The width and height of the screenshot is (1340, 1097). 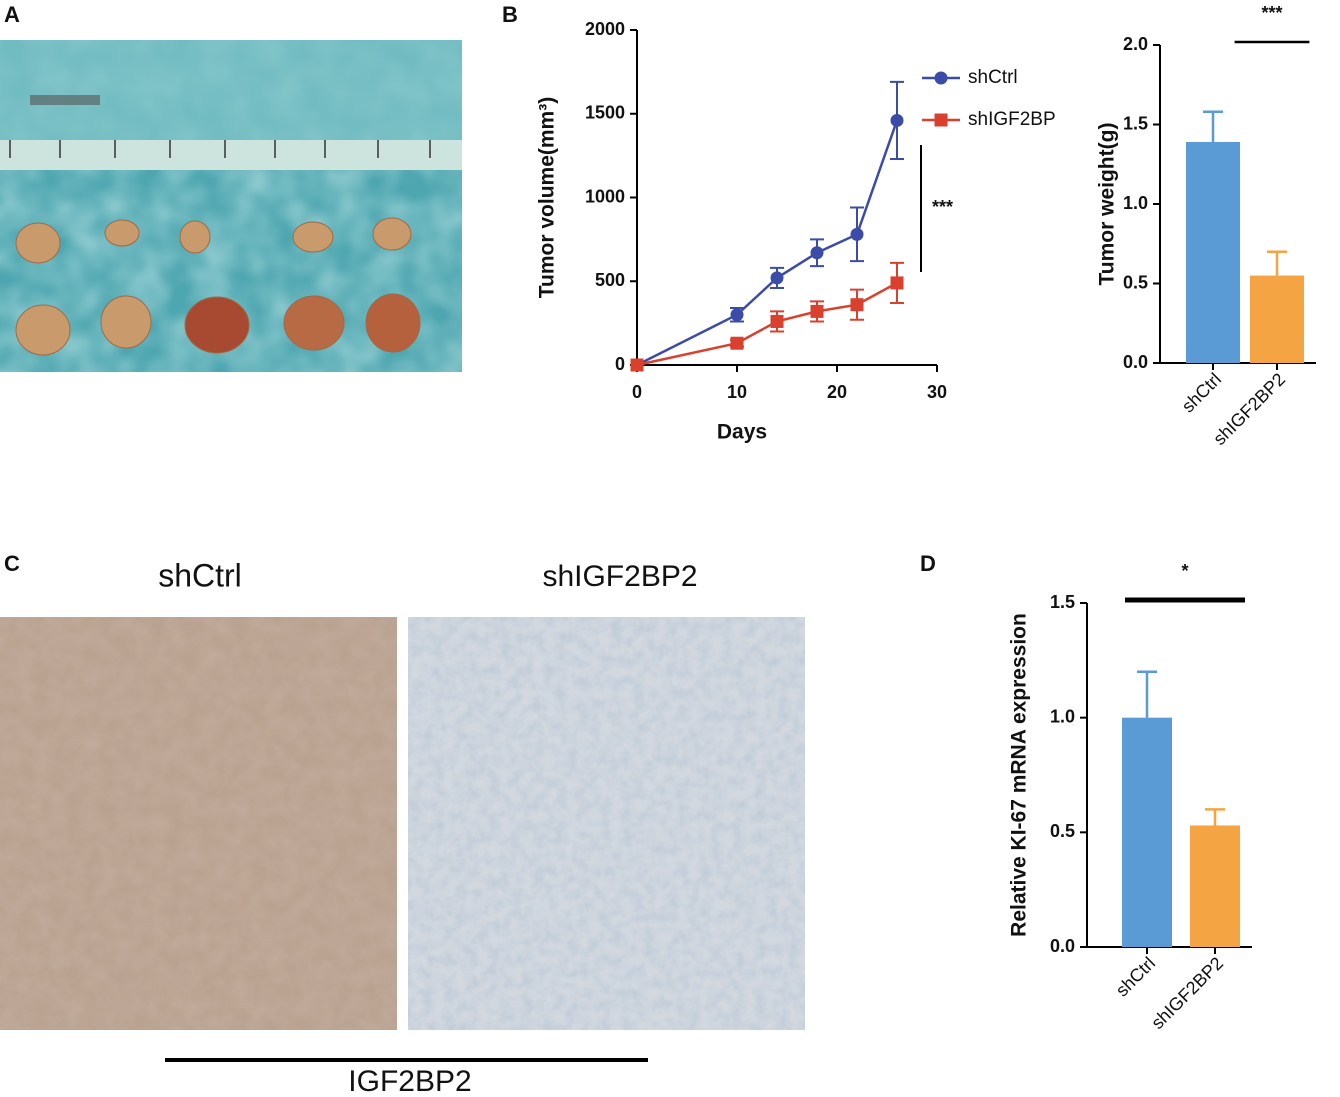 I want to click on panel-label: D, so click(x=928, y=563).